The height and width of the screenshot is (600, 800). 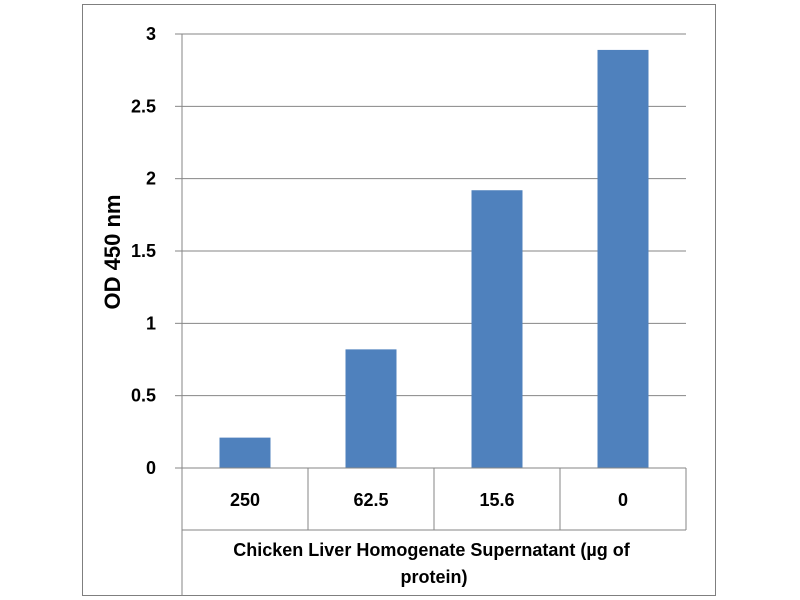 What do you see at coordinates (143, 396) in the screenshot?
I see `y-tick-label: 0.5` at bounding box center [143, 396].